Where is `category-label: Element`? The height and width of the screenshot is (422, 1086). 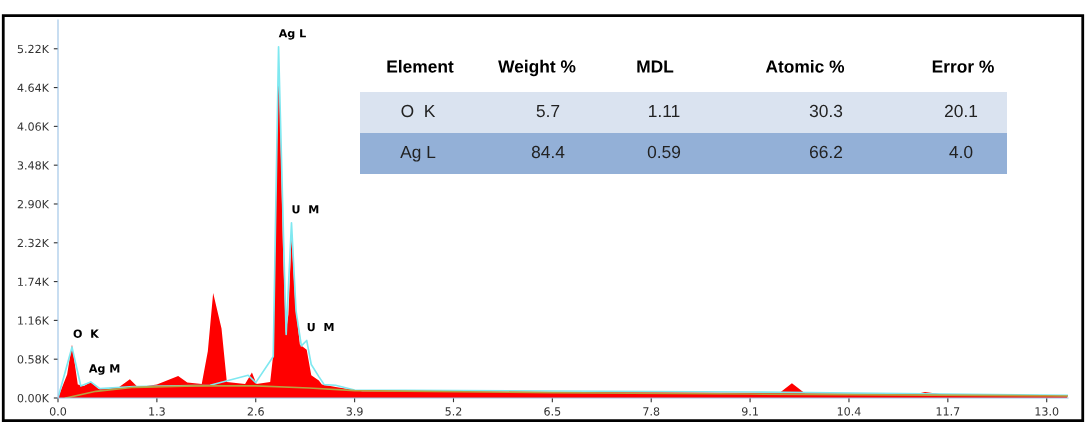 category-label: Element is located at coordinates (420, 66).